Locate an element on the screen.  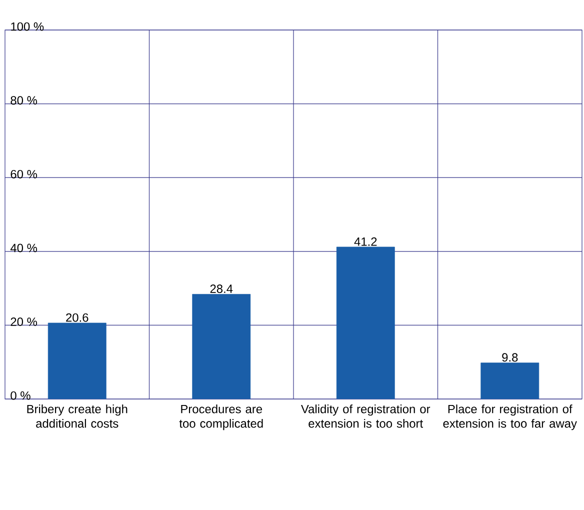
data-label: 41.2 is located at coordinates (365, 241).